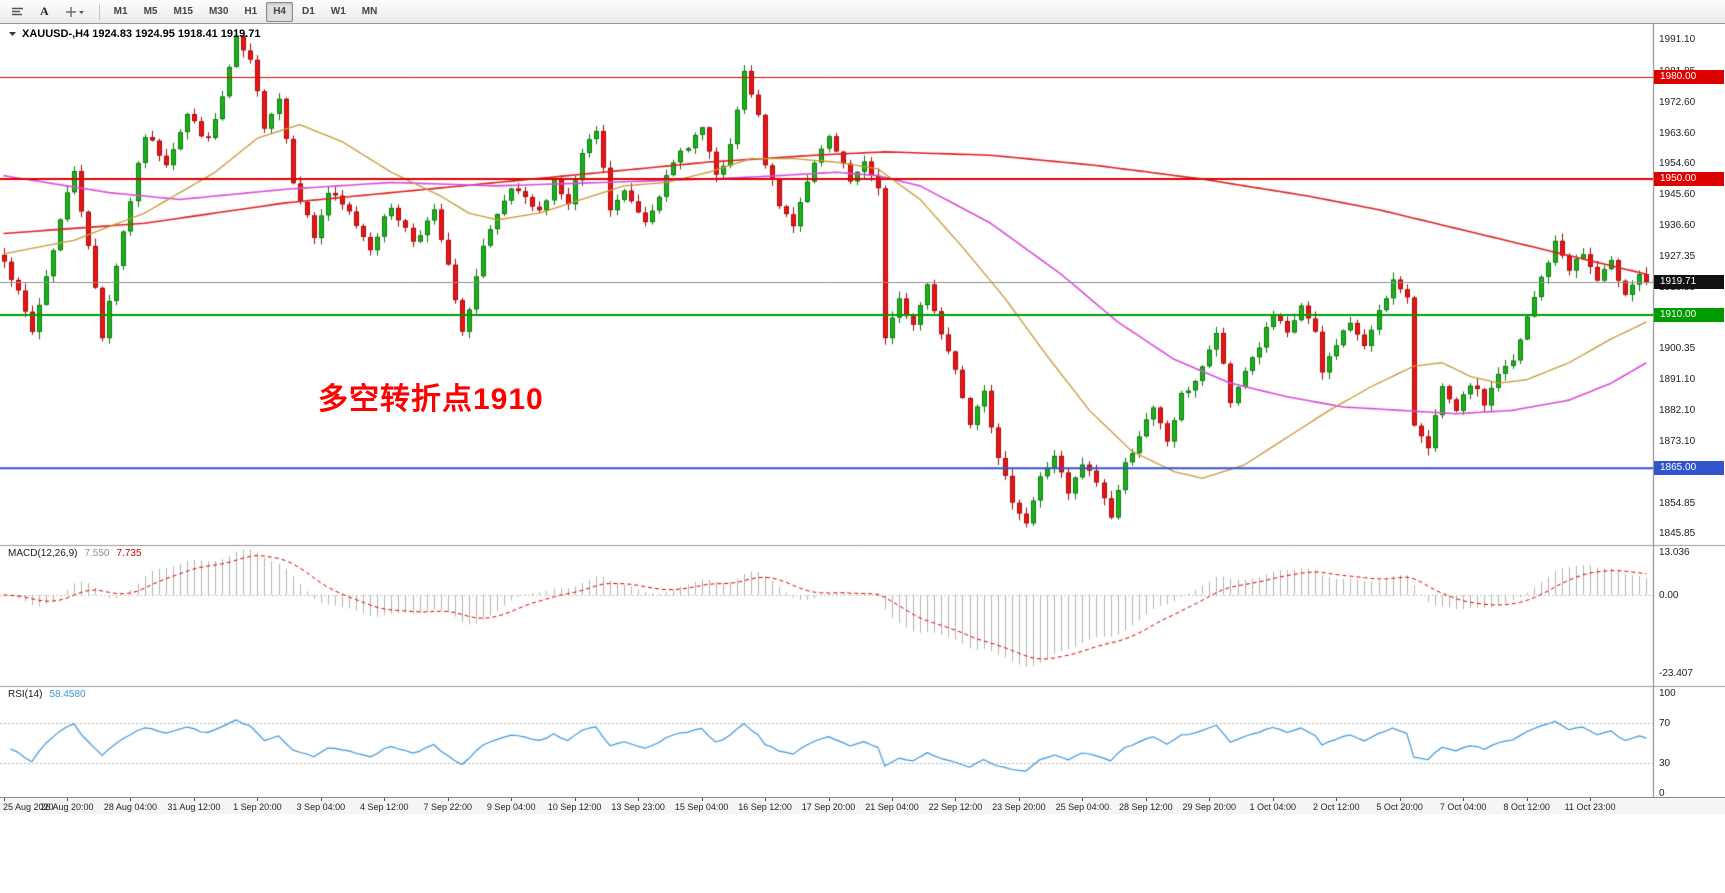 This screenshot has width=1725, height=893. Describe the element at coordinates (75, 12) in the screenshot. I see `draw-tools-button` at that location.